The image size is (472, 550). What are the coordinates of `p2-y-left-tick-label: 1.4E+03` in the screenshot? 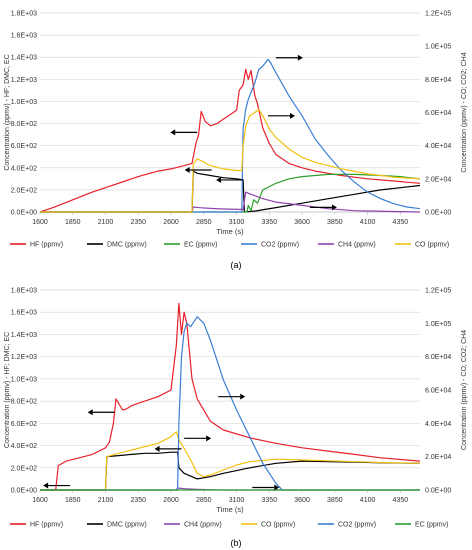 It's located at (24, 335).